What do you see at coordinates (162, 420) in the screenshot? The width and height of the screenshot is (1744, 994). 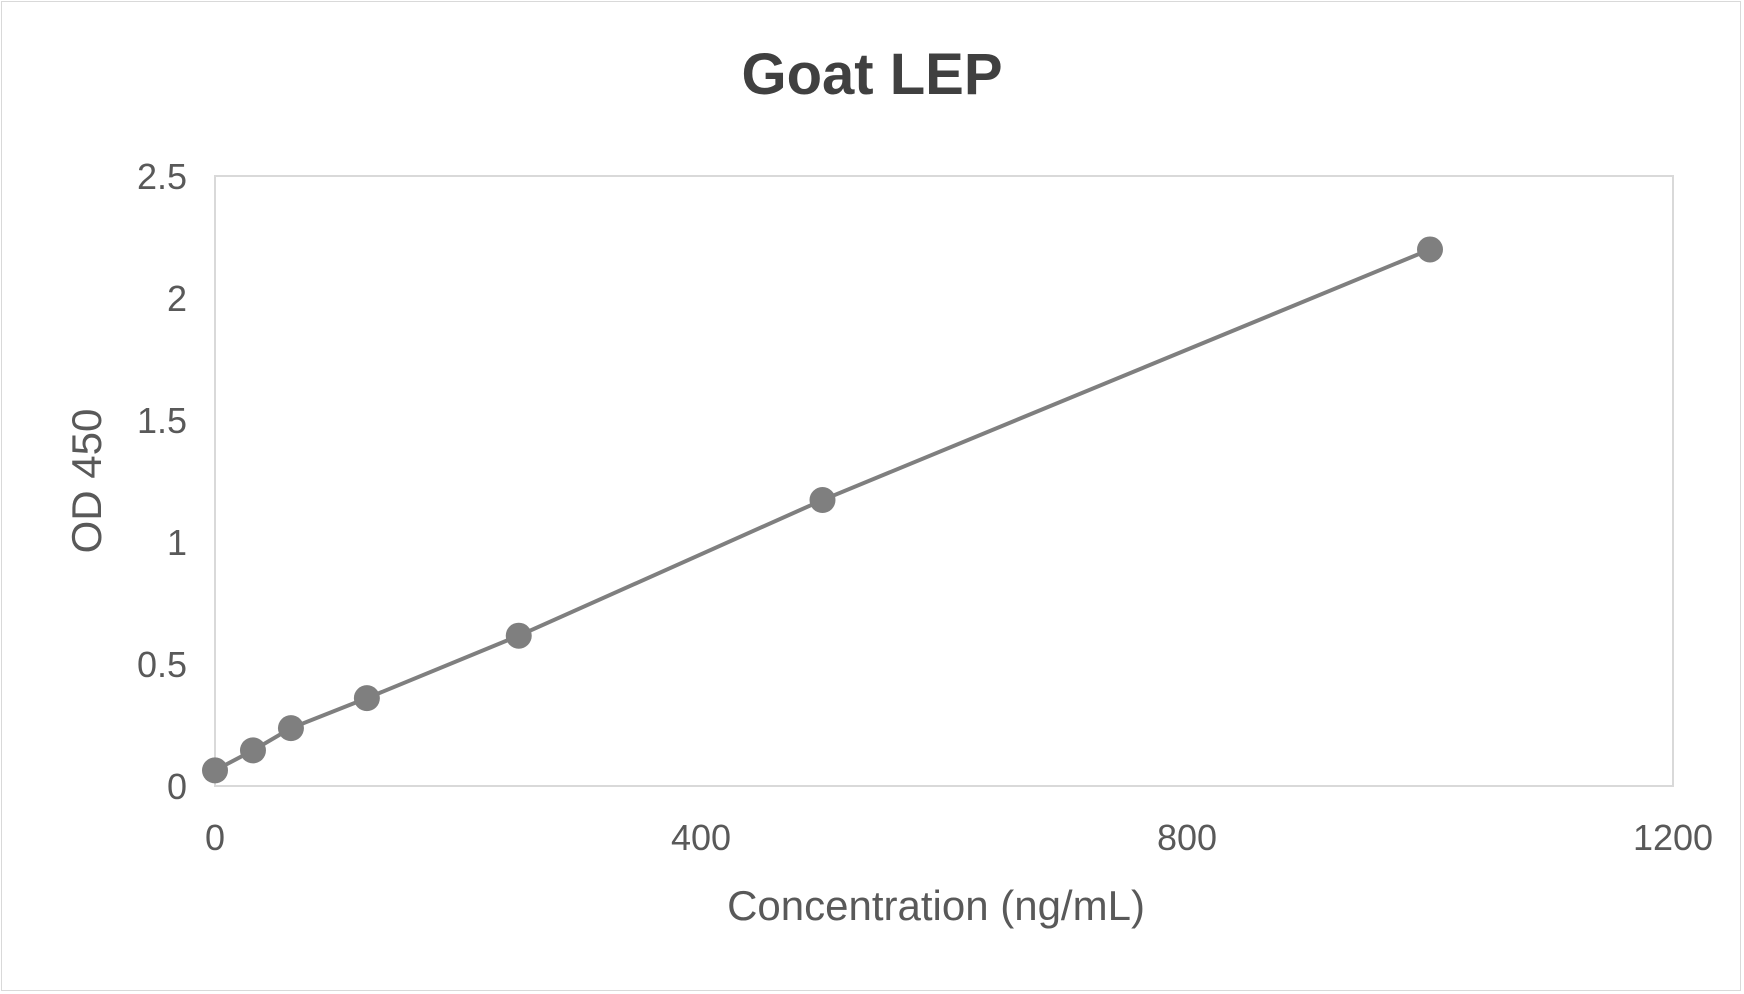 I see `y-tick-label: 1.5` at bounding box center [162, 420].